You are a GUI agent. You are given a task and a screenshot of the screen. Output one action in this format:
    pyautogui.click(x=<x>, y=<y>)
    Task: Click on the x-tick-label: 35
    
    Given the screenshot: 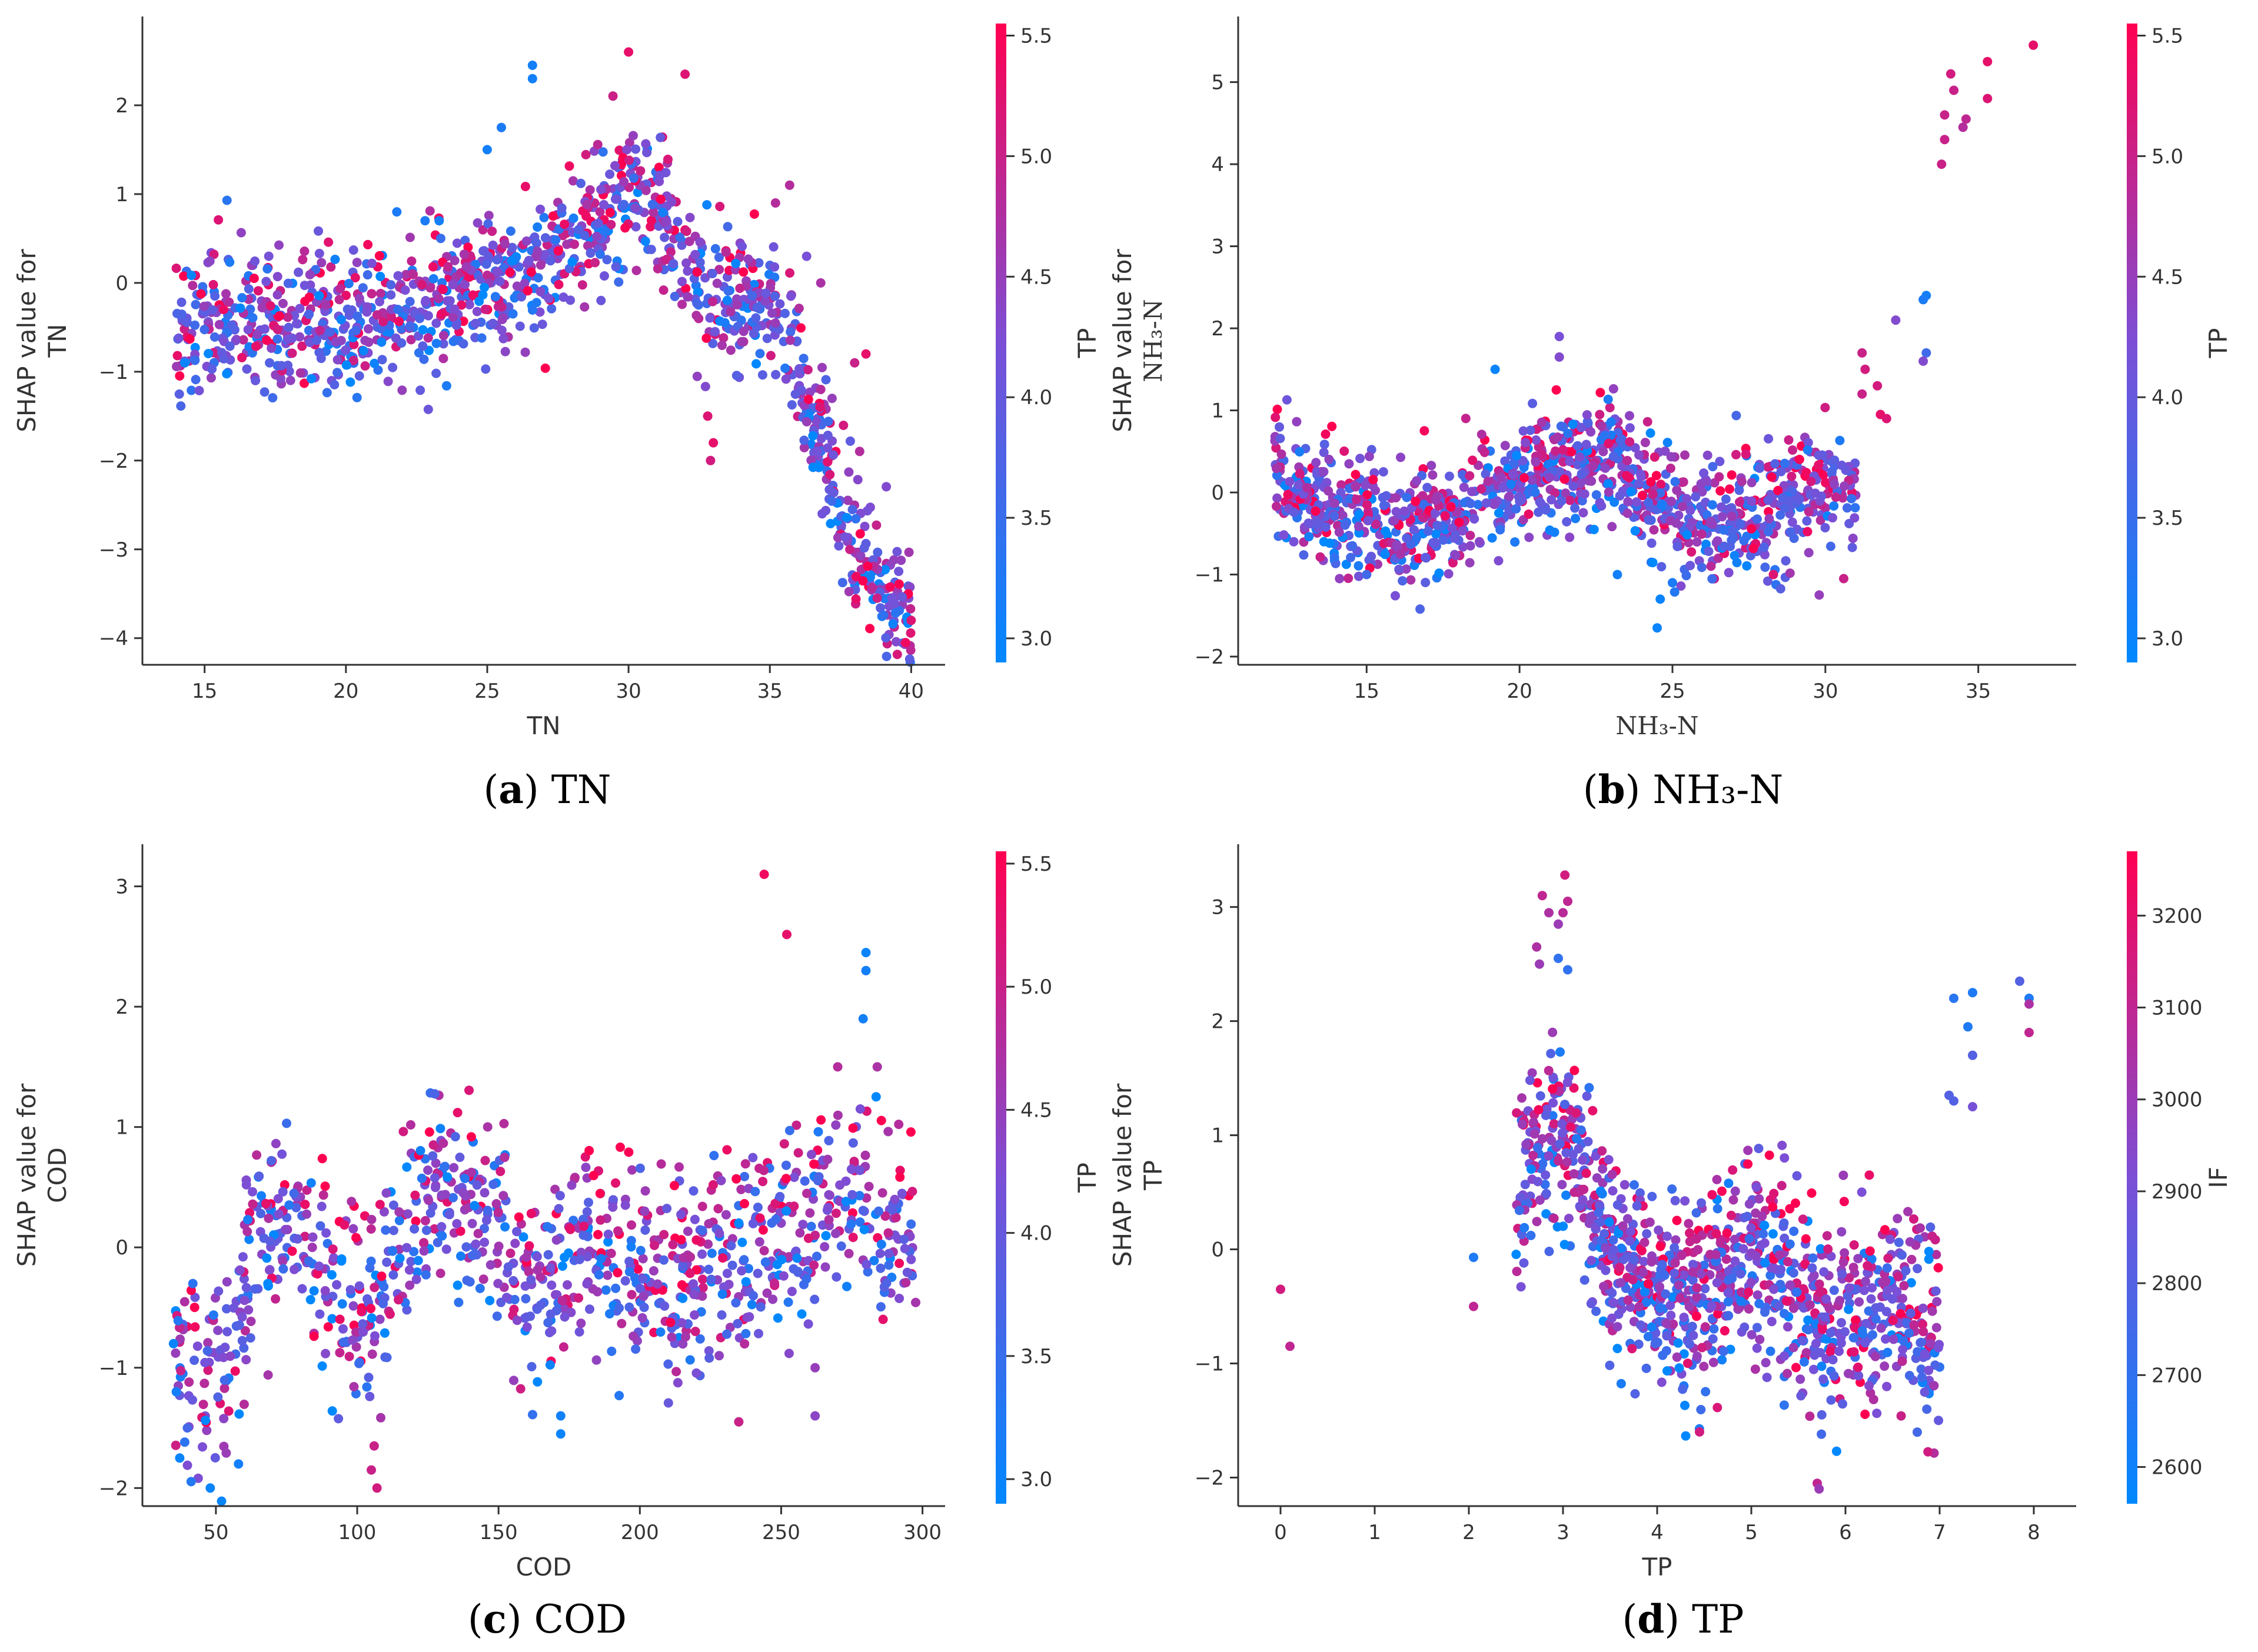 What is the action you would take?
    pyautogui.click(x=1979, y=691)
    